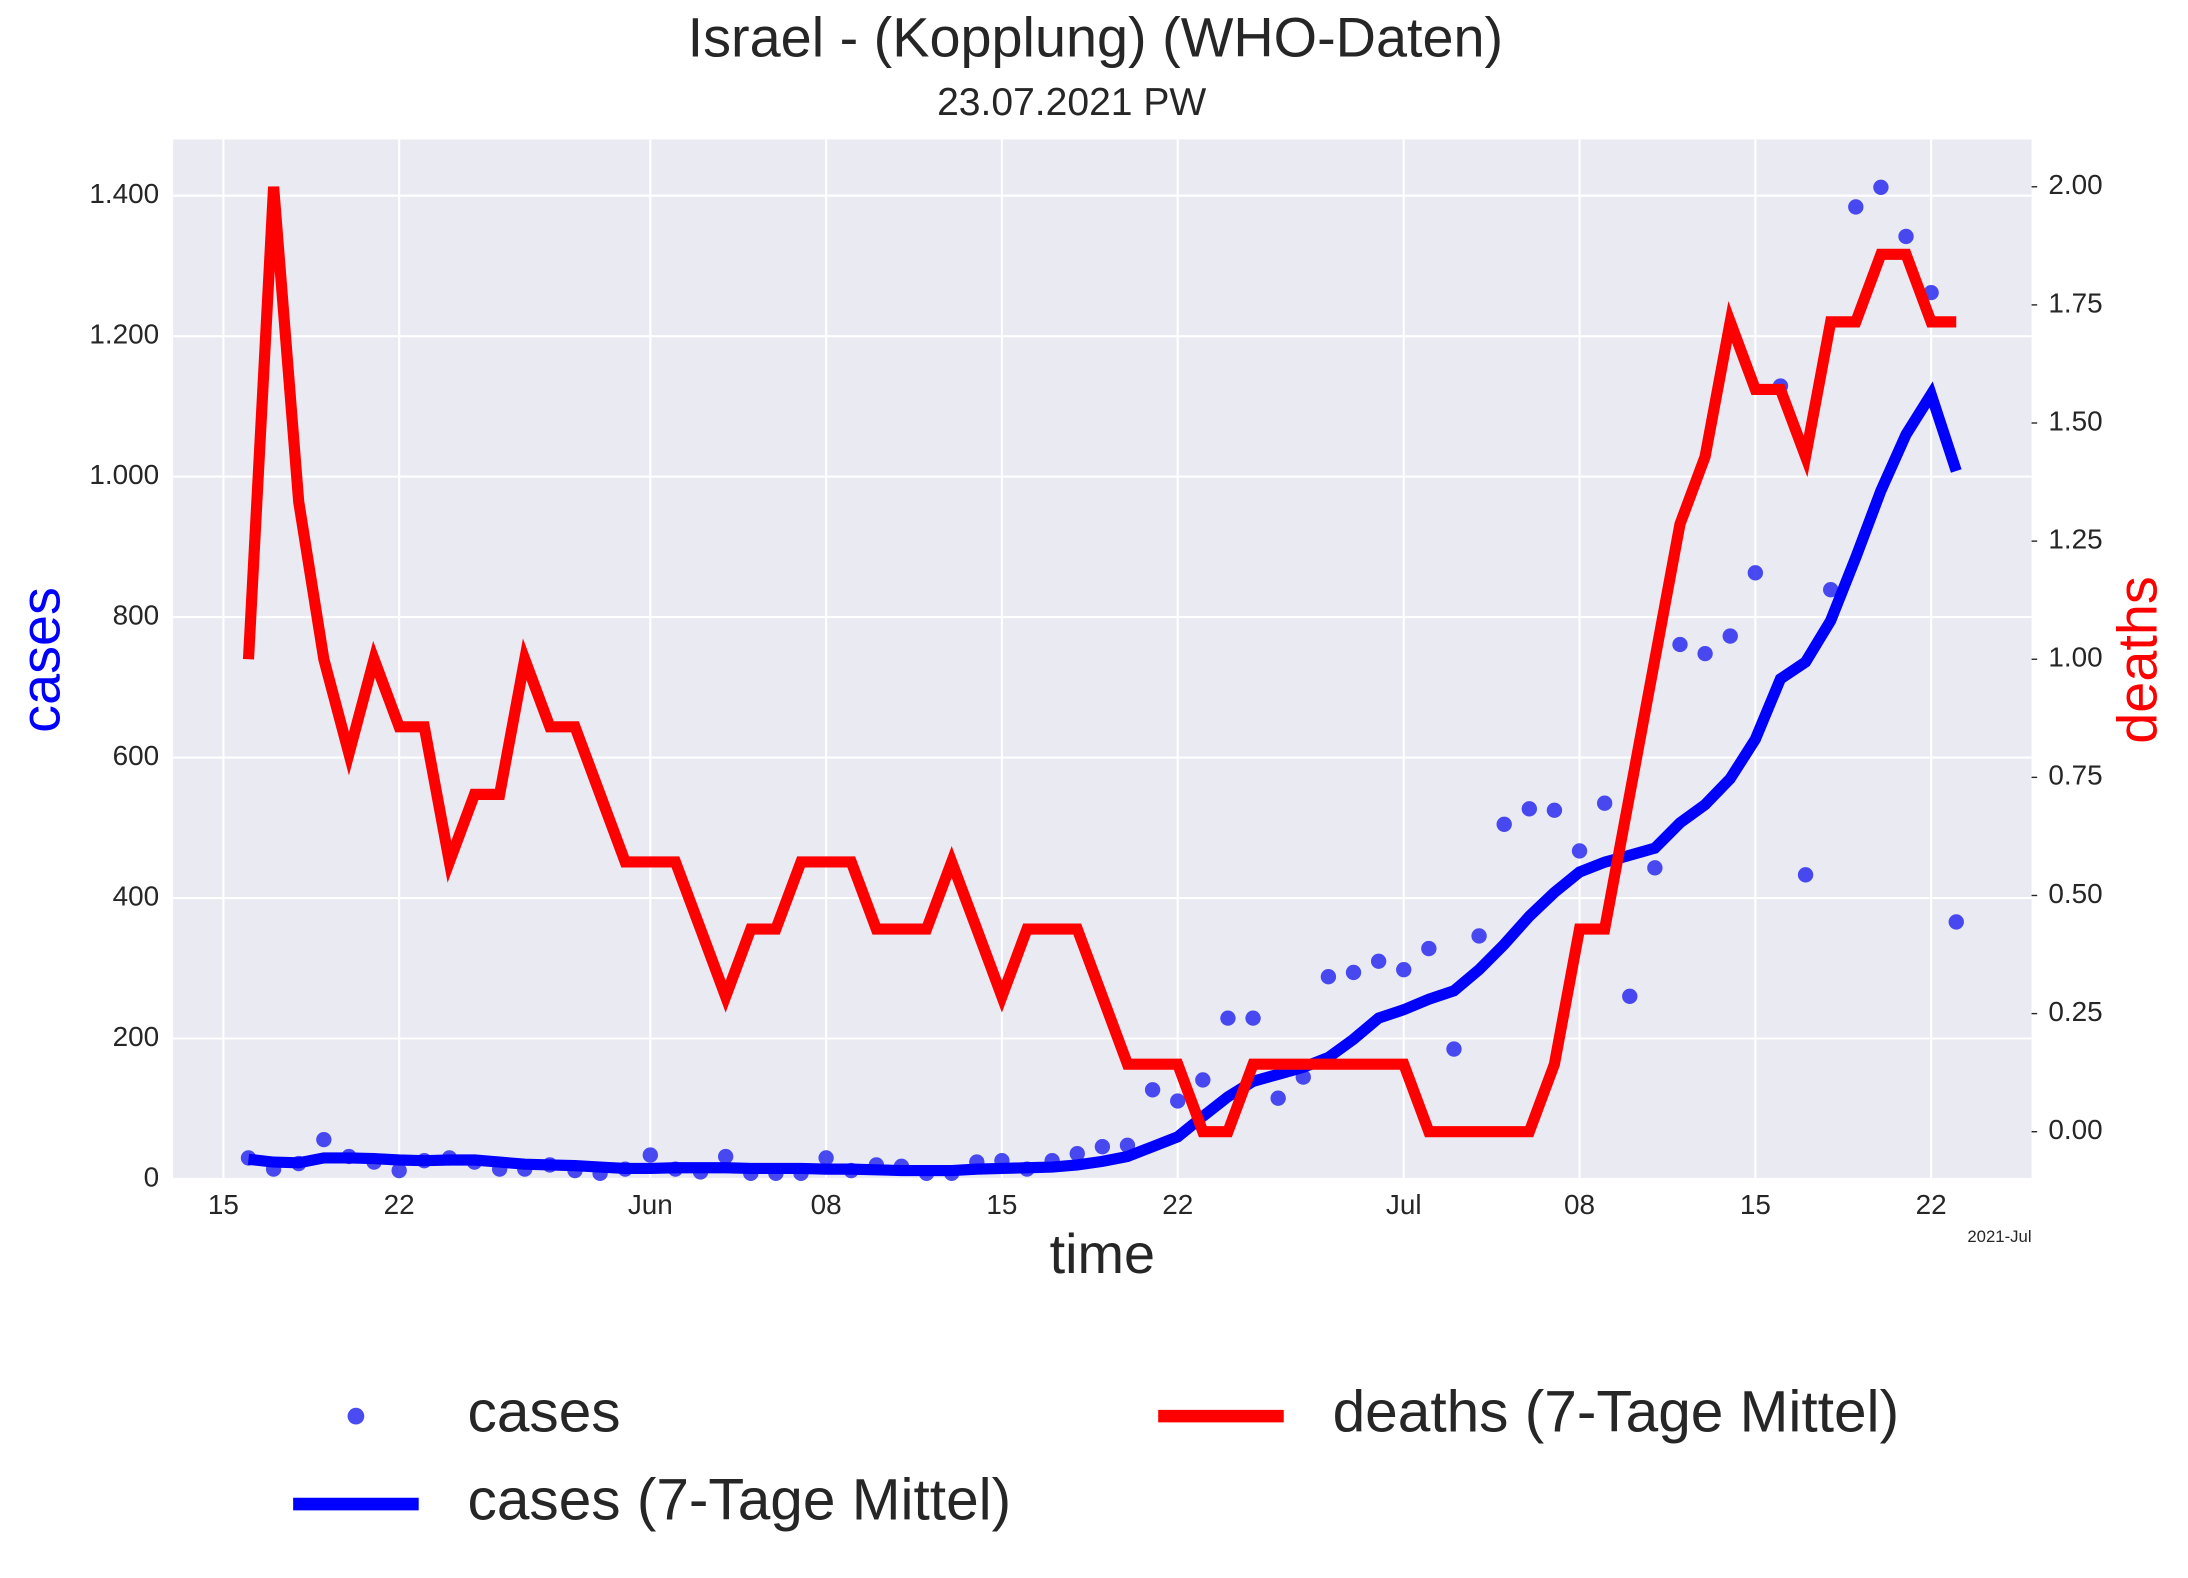  I want to click on x-tick-label: Jul, so click(1404, 1204).